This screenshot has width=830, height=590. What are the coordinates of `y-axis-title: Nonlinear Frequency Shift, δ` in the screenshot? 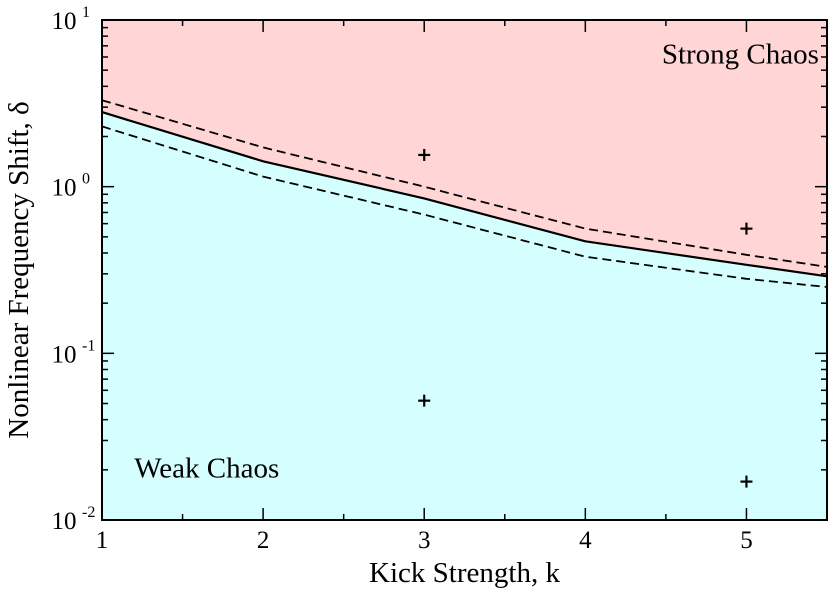 It's located at (19, 269).